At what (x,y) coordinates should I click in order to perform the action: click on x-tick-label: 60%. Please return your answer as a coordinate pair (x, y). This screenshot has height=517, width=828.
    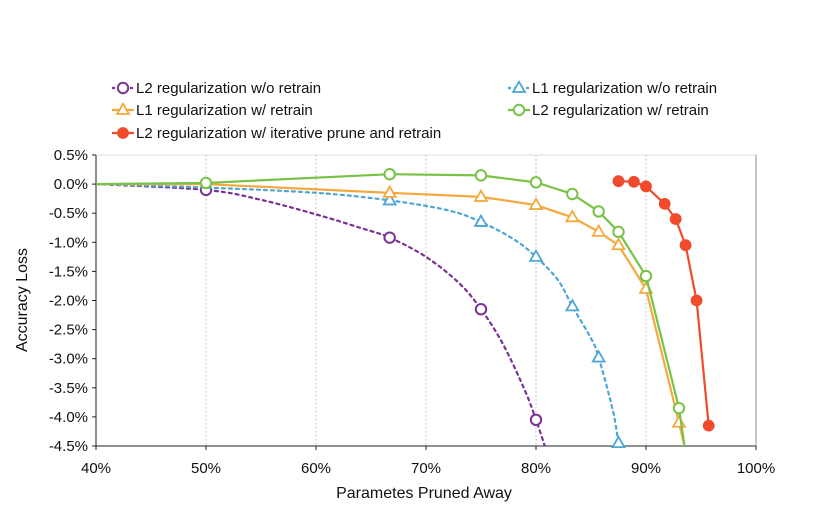
    Looking at the image, I should click on (316, 468).